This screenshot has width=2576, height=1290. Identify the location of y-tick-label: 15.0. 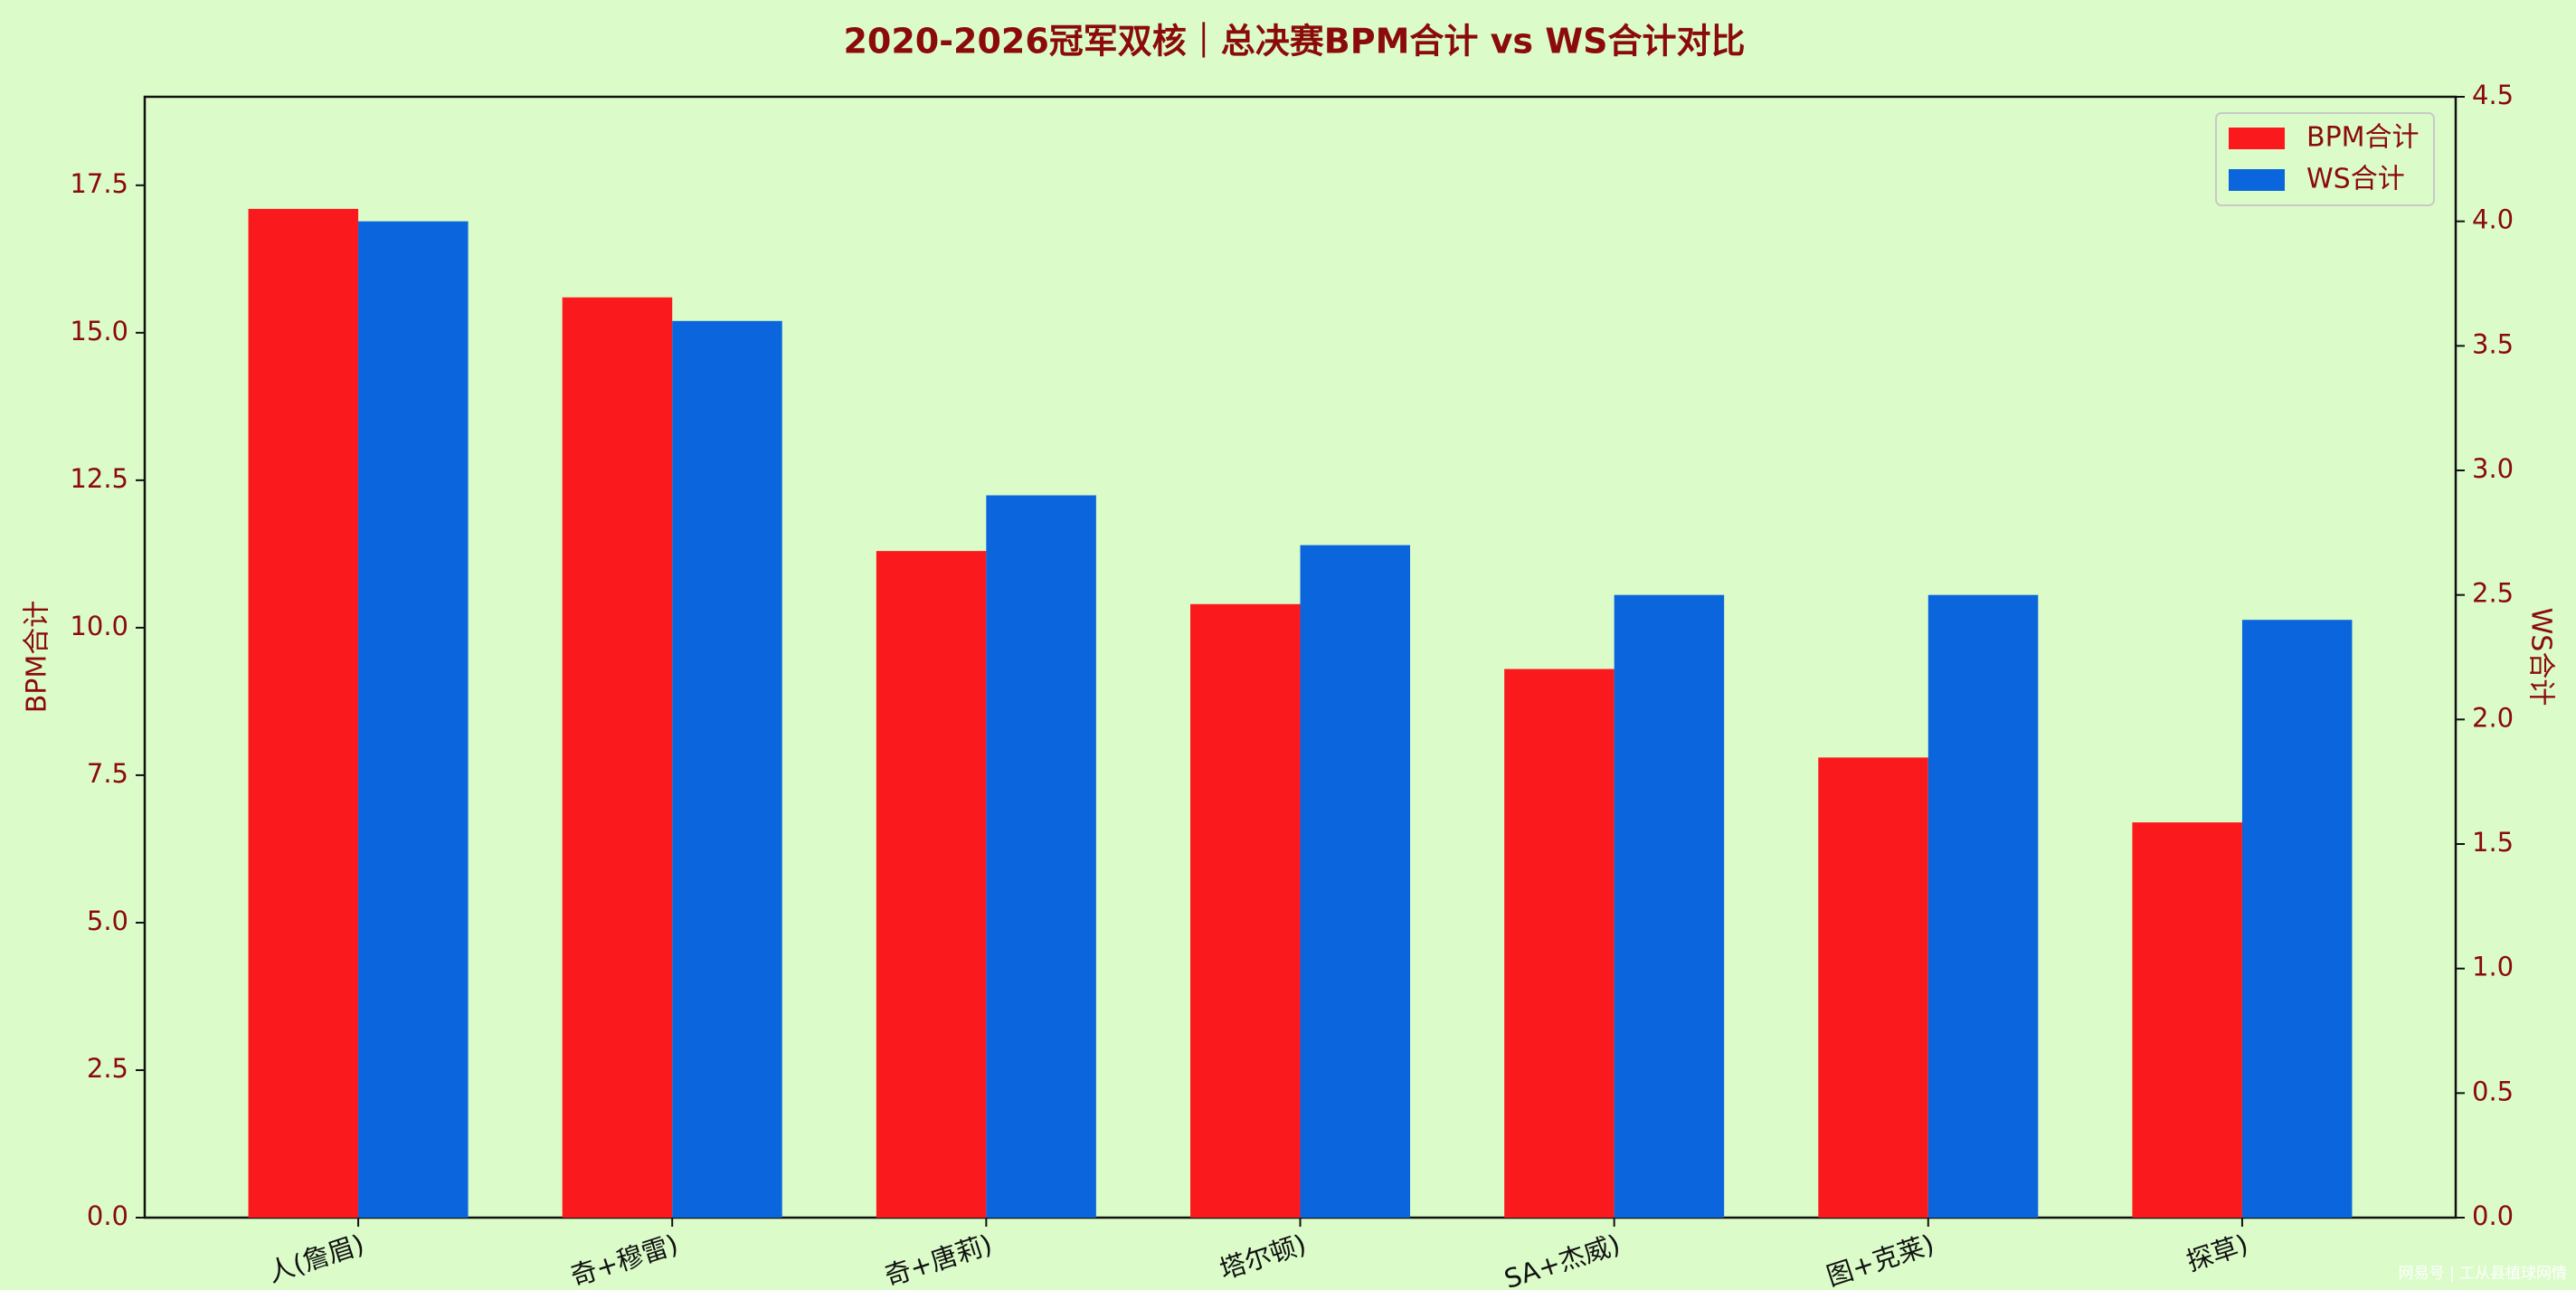
(99, 331).